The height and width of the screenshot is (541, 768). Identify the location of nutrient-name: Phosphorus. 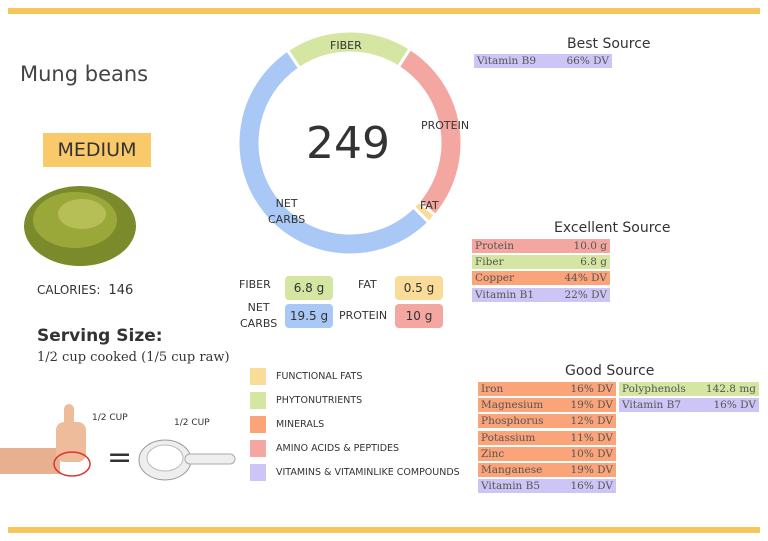
(512, 421).